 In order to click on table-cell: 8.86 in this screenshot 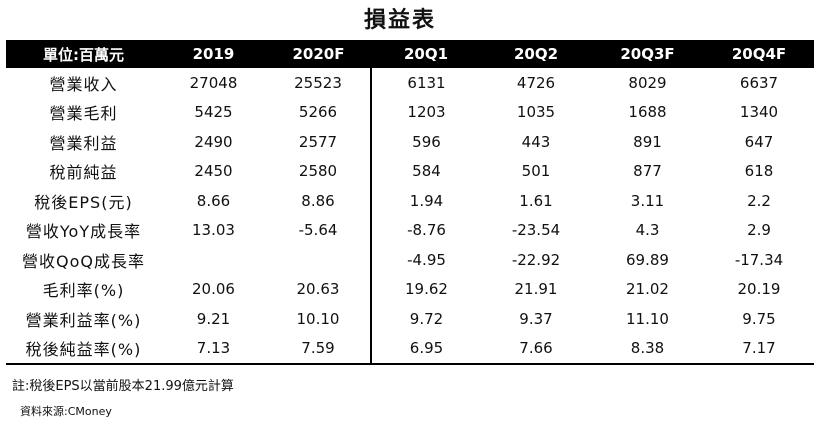, I will do `click(318, 200)`.